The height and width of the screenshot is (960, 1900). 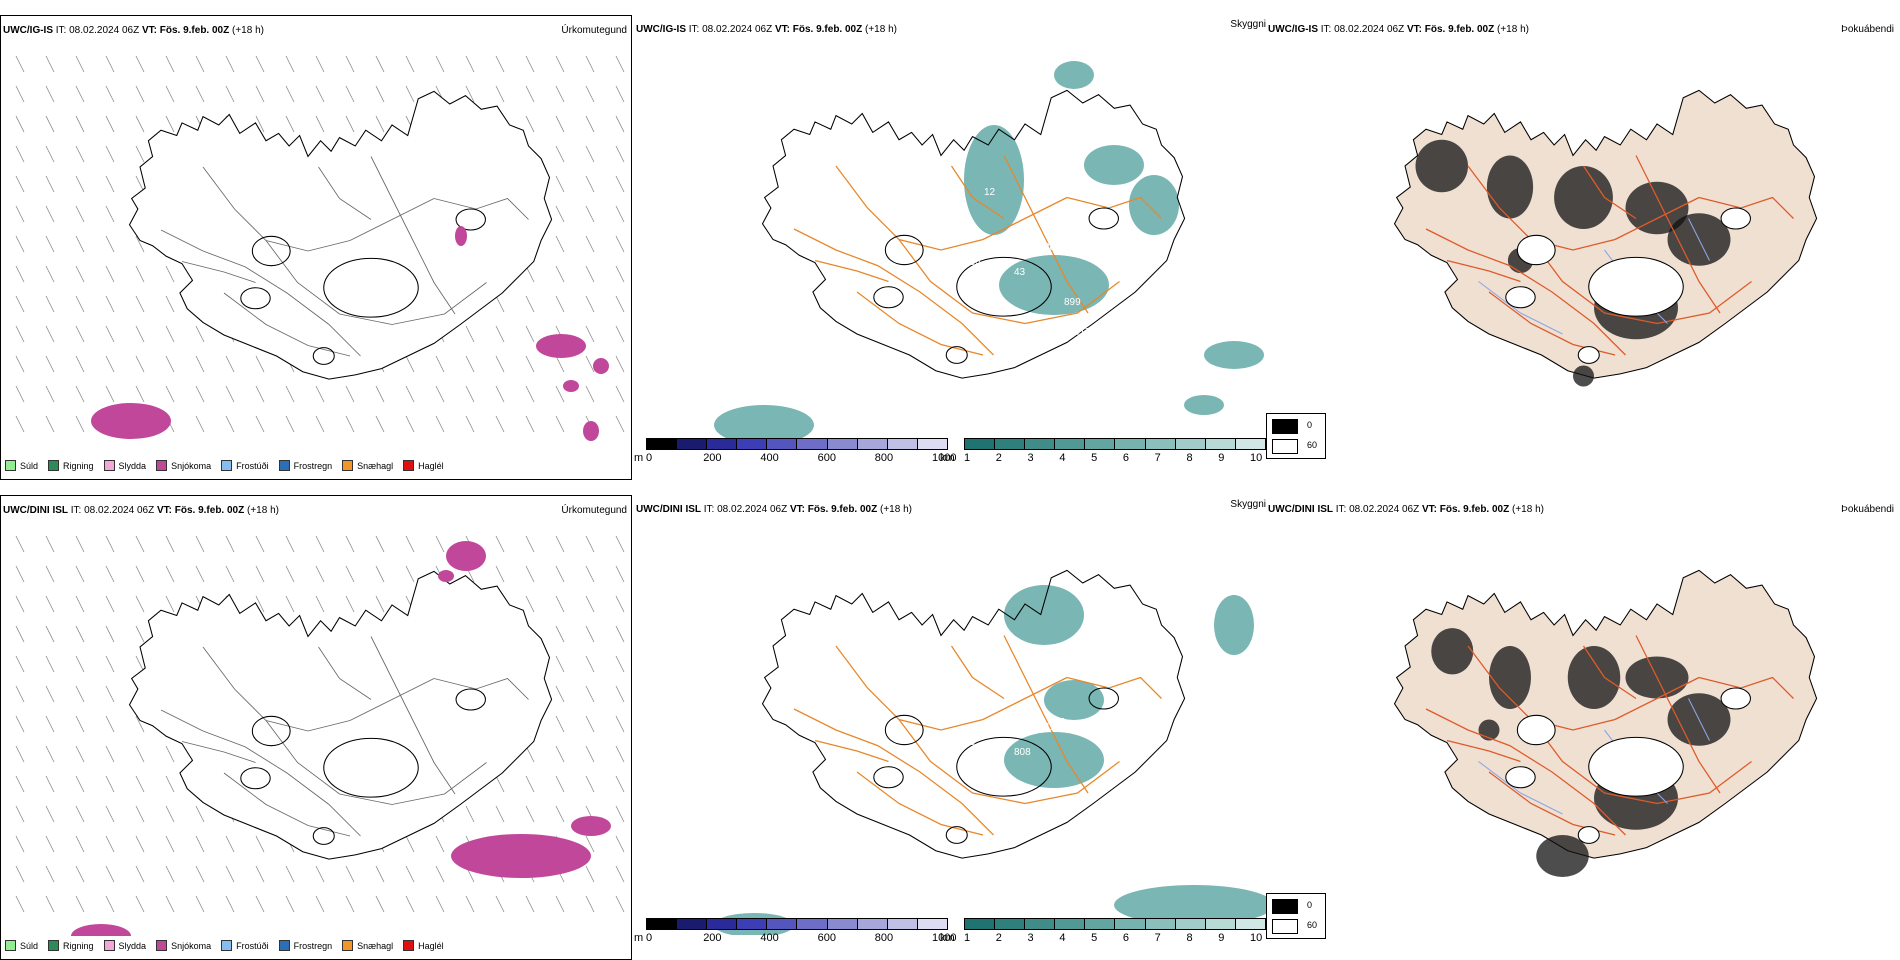 I want to click on precip-map, so click(x=320, y=248).